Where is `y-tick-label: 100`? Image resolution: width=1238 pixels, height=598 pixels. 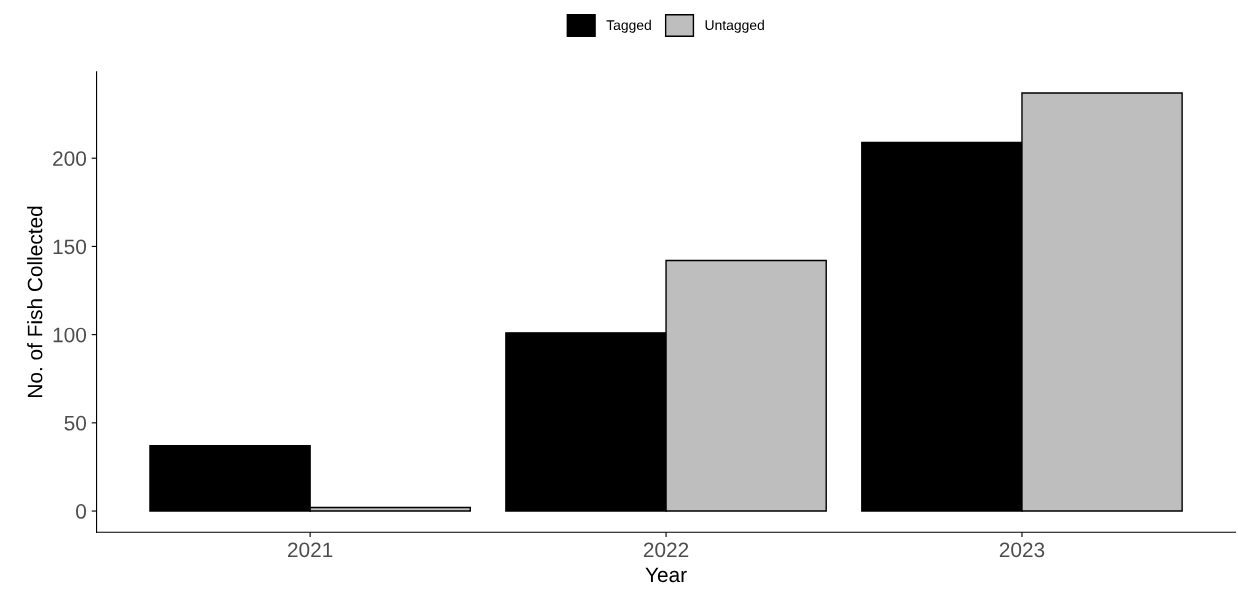
y-tick-label: 100 is located at coordinates (70, 335).